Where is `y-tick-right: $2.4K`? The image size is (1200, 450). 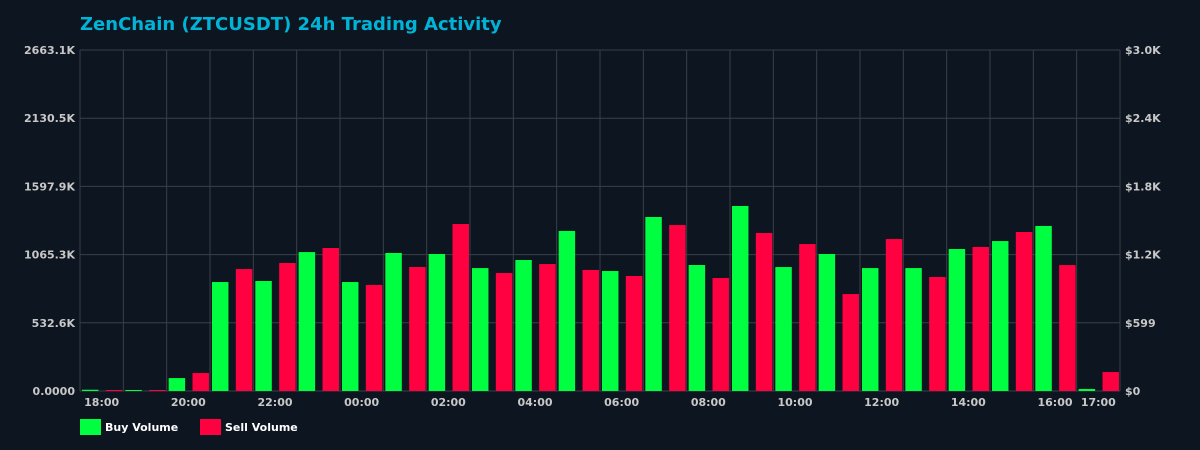
y-tick-right: $2.4K is located at coordinates (1143, 118).